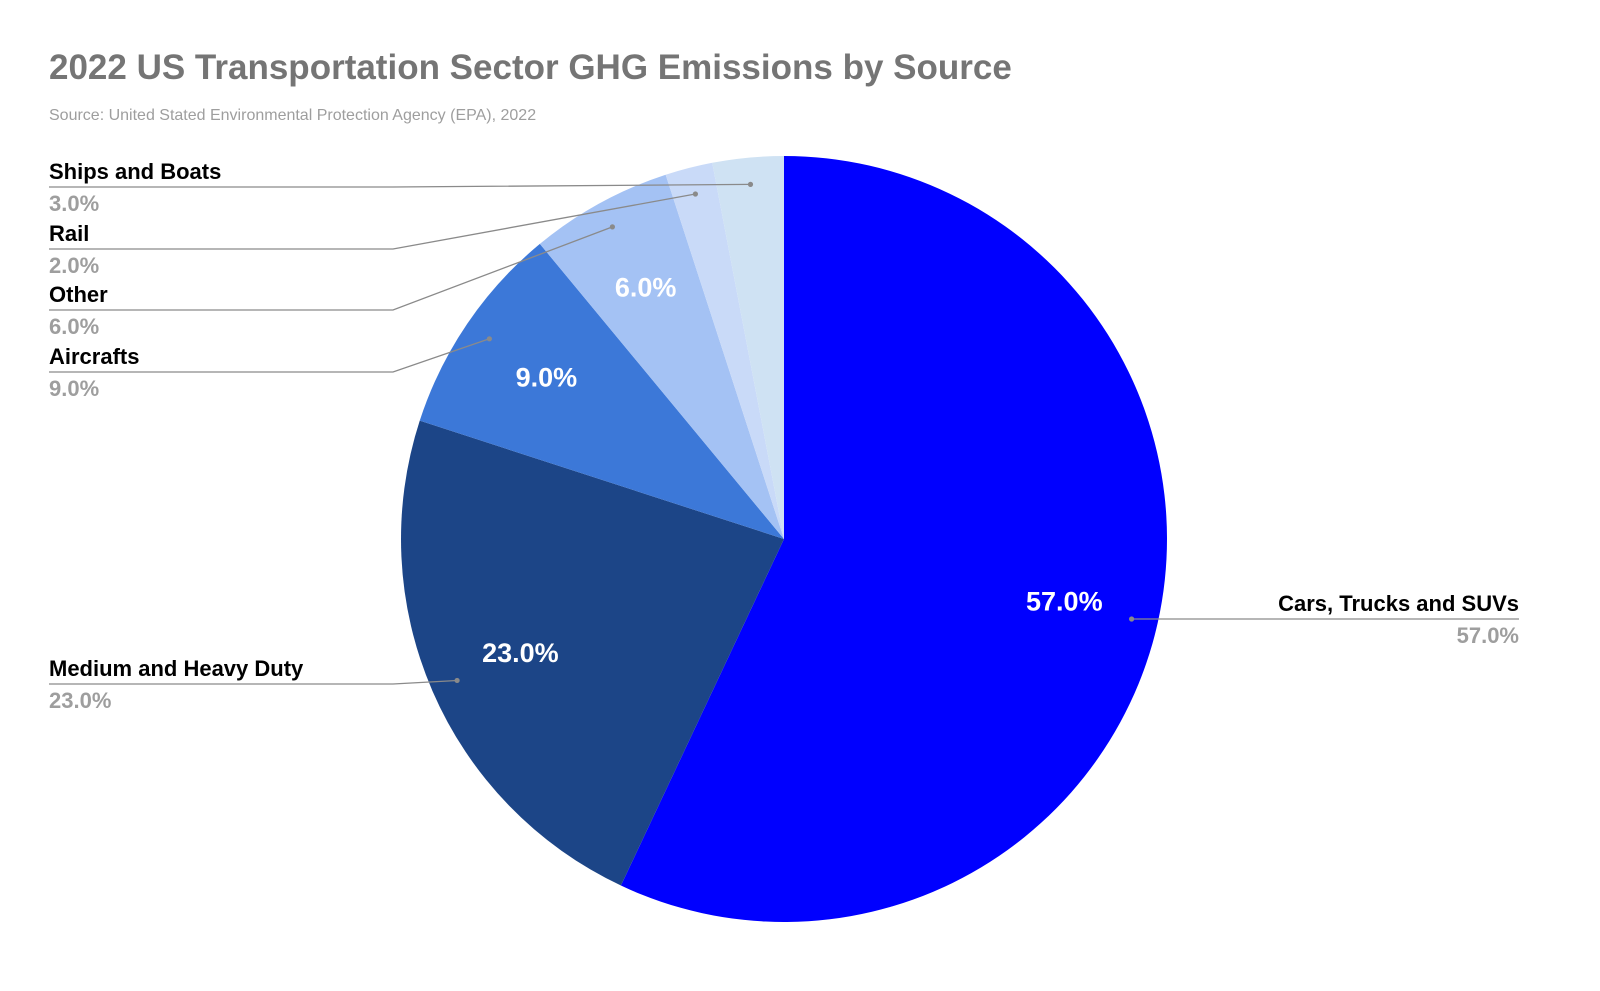 This screenshot has width=1600, height=991. What do you see at coordinates (661, 356) in the screenshot?
I see `slice-other` at bounding box center [661, 356].